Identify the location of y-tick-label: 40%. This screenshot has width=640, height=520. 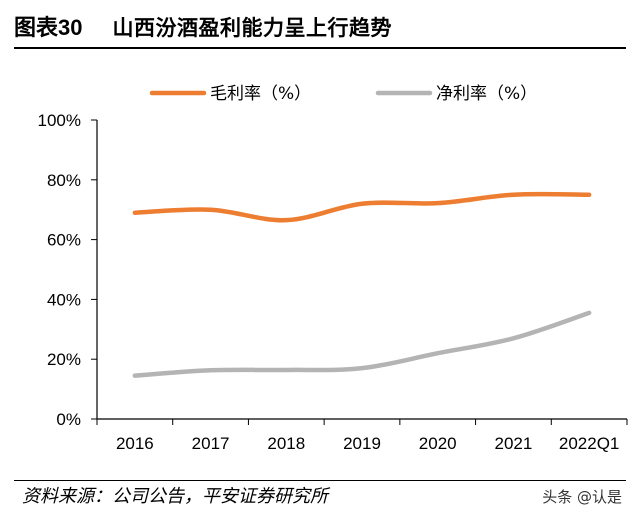
(64, 299).